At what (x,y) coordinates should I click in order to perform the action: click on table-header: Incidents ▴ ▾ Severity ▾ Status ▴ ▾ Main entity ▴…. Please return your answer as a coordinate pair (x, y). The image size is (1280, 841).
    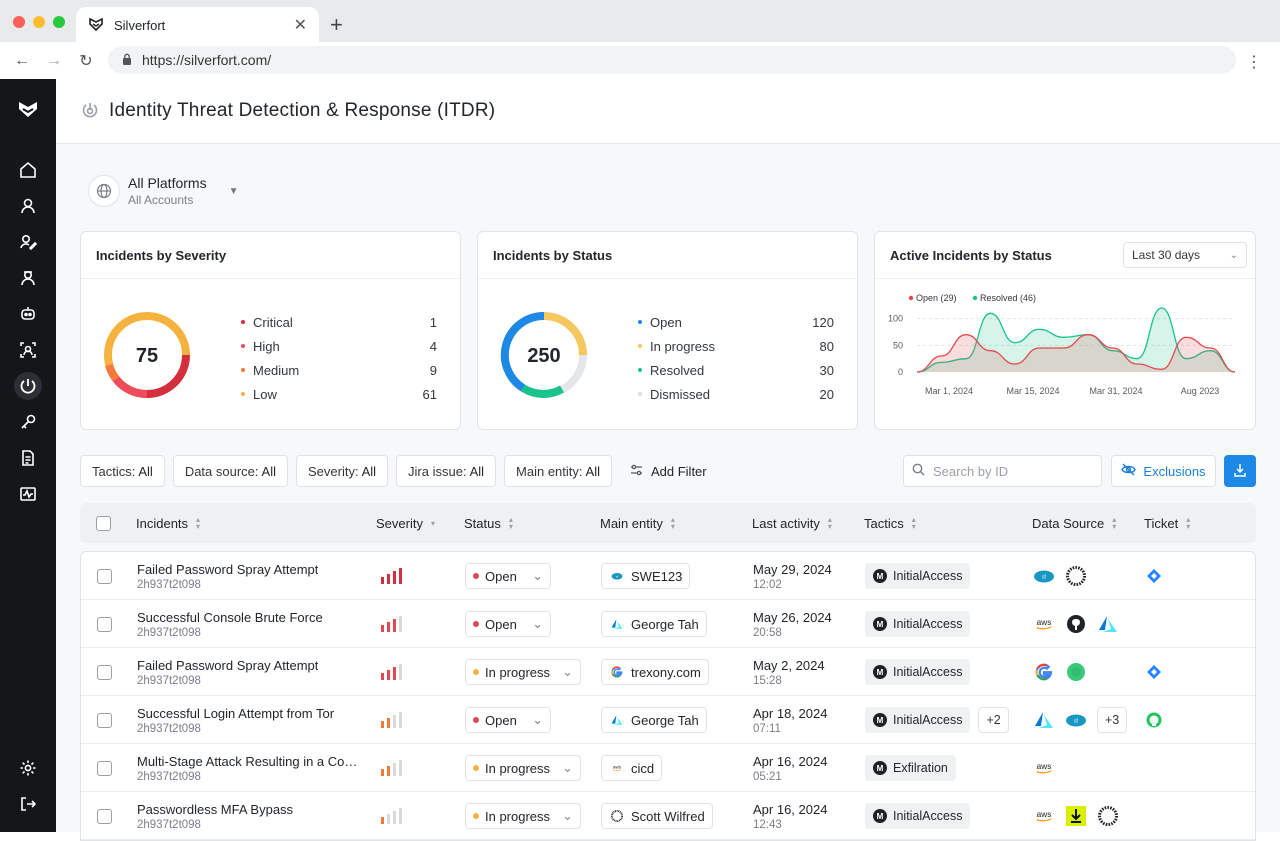
    Looking at the image, I should click on (668, 523).